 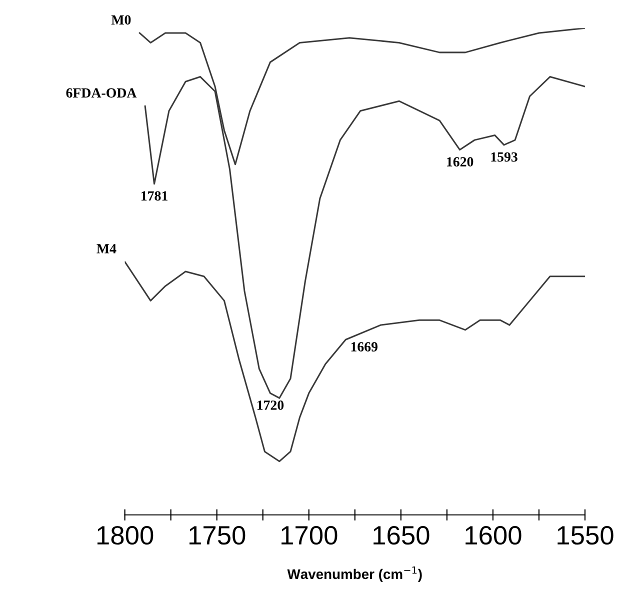 What do you see at coordinates (460, 162) in the screenshot?
I see `annotation: 1620` at bounding box center [460, 162].